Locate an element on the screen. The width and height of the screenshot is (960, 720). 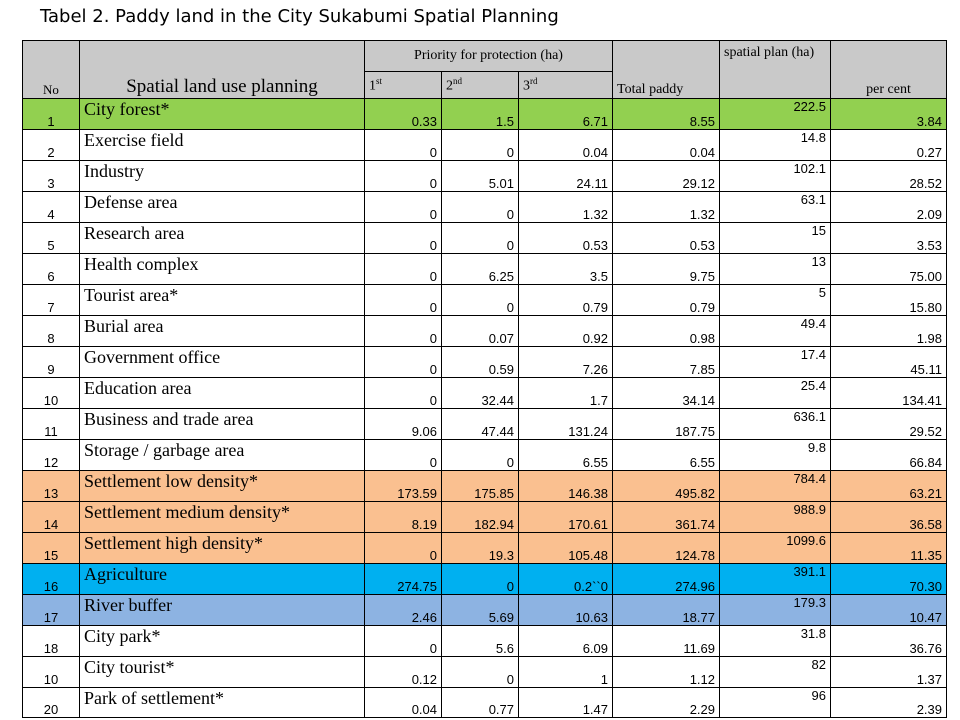
priority-third-value: 1.7 is located at coordinates (565, 393).